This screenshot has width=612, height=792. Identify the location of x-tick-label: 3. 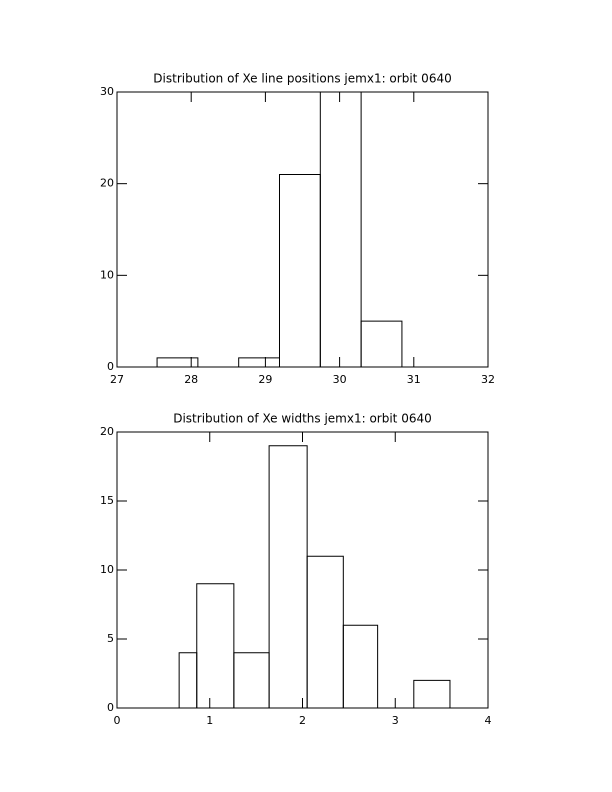
(395, 720).